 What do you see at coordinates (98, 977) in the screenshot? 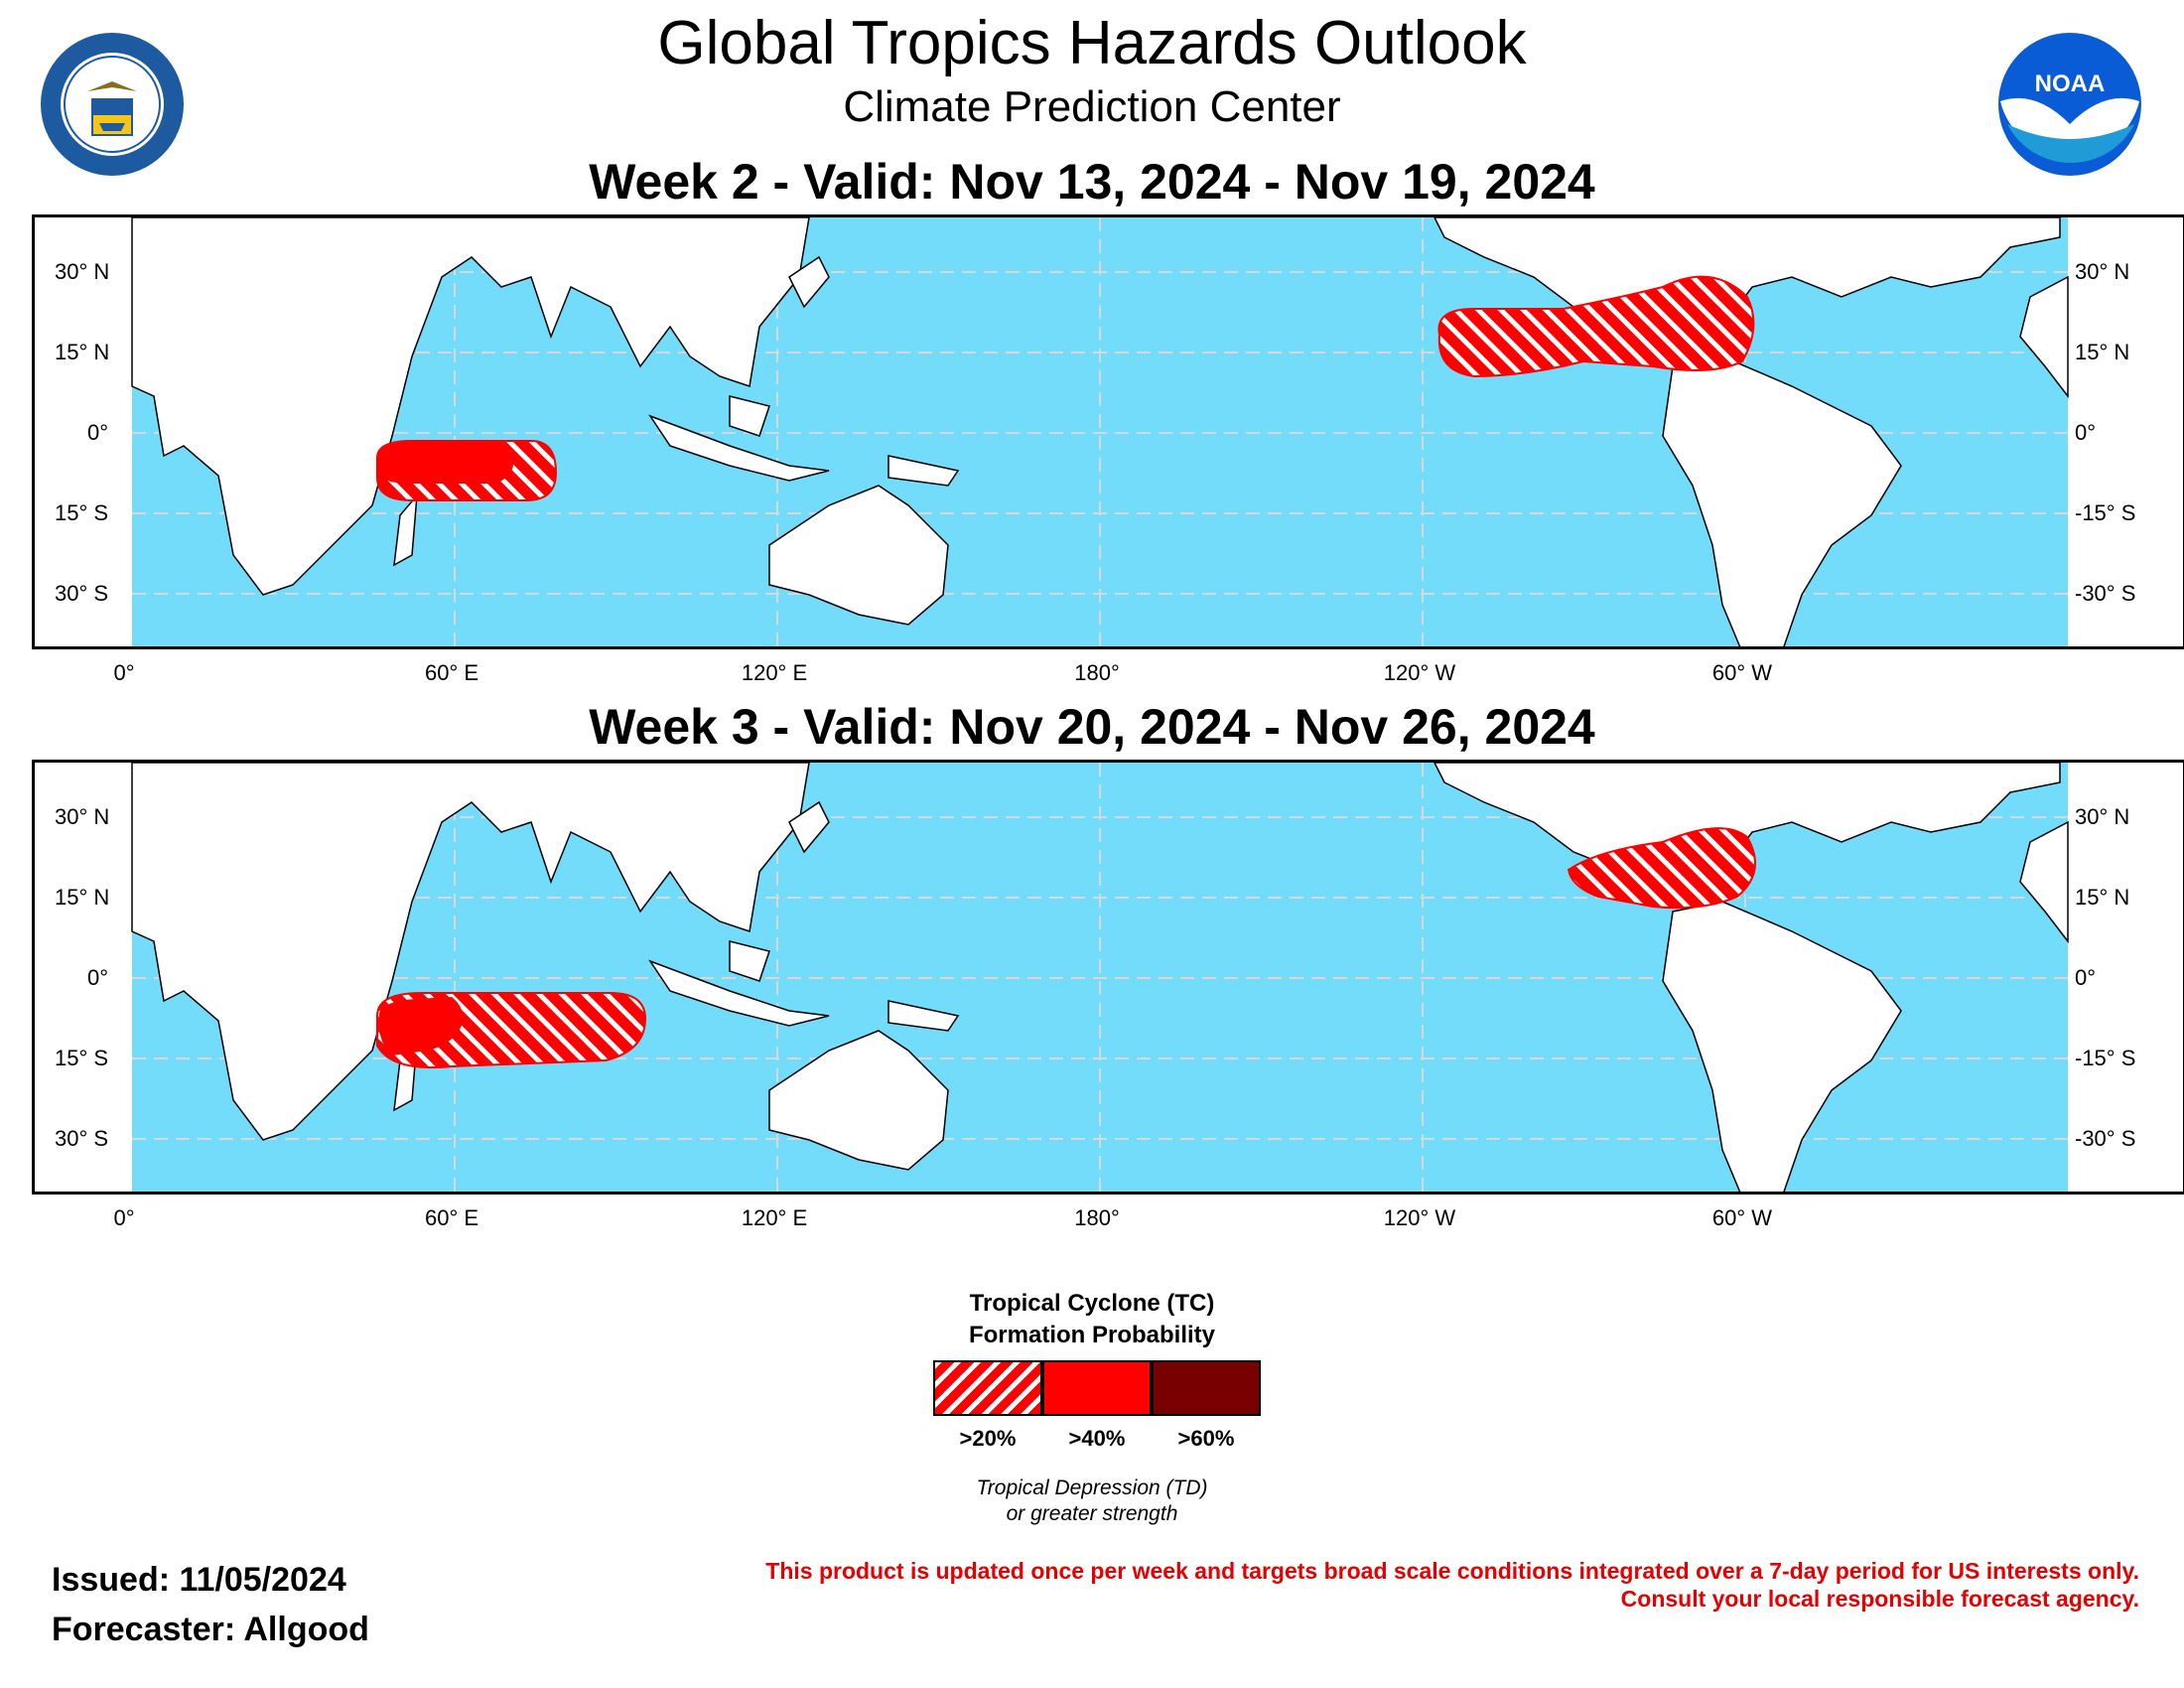
I see `w3-lat-left-2: 0°` at bounding box center [98, 977].